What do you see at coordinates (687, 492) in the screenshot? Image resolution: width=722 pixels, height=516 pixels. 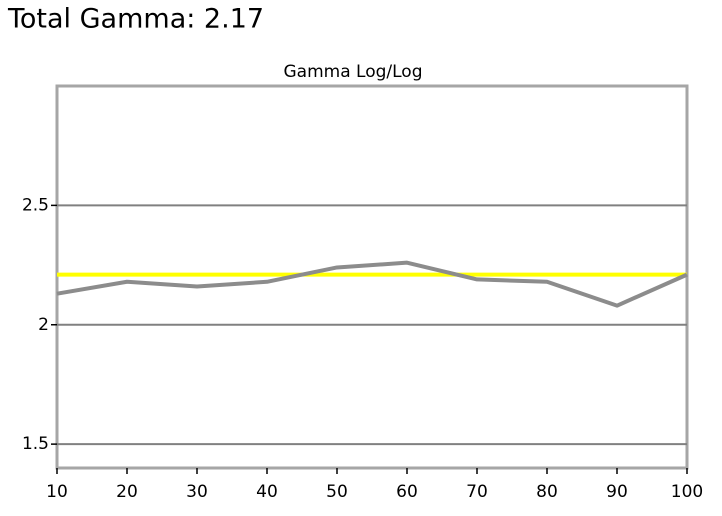 I see `x-tick-label: 100` at bounding box center [687, 492].